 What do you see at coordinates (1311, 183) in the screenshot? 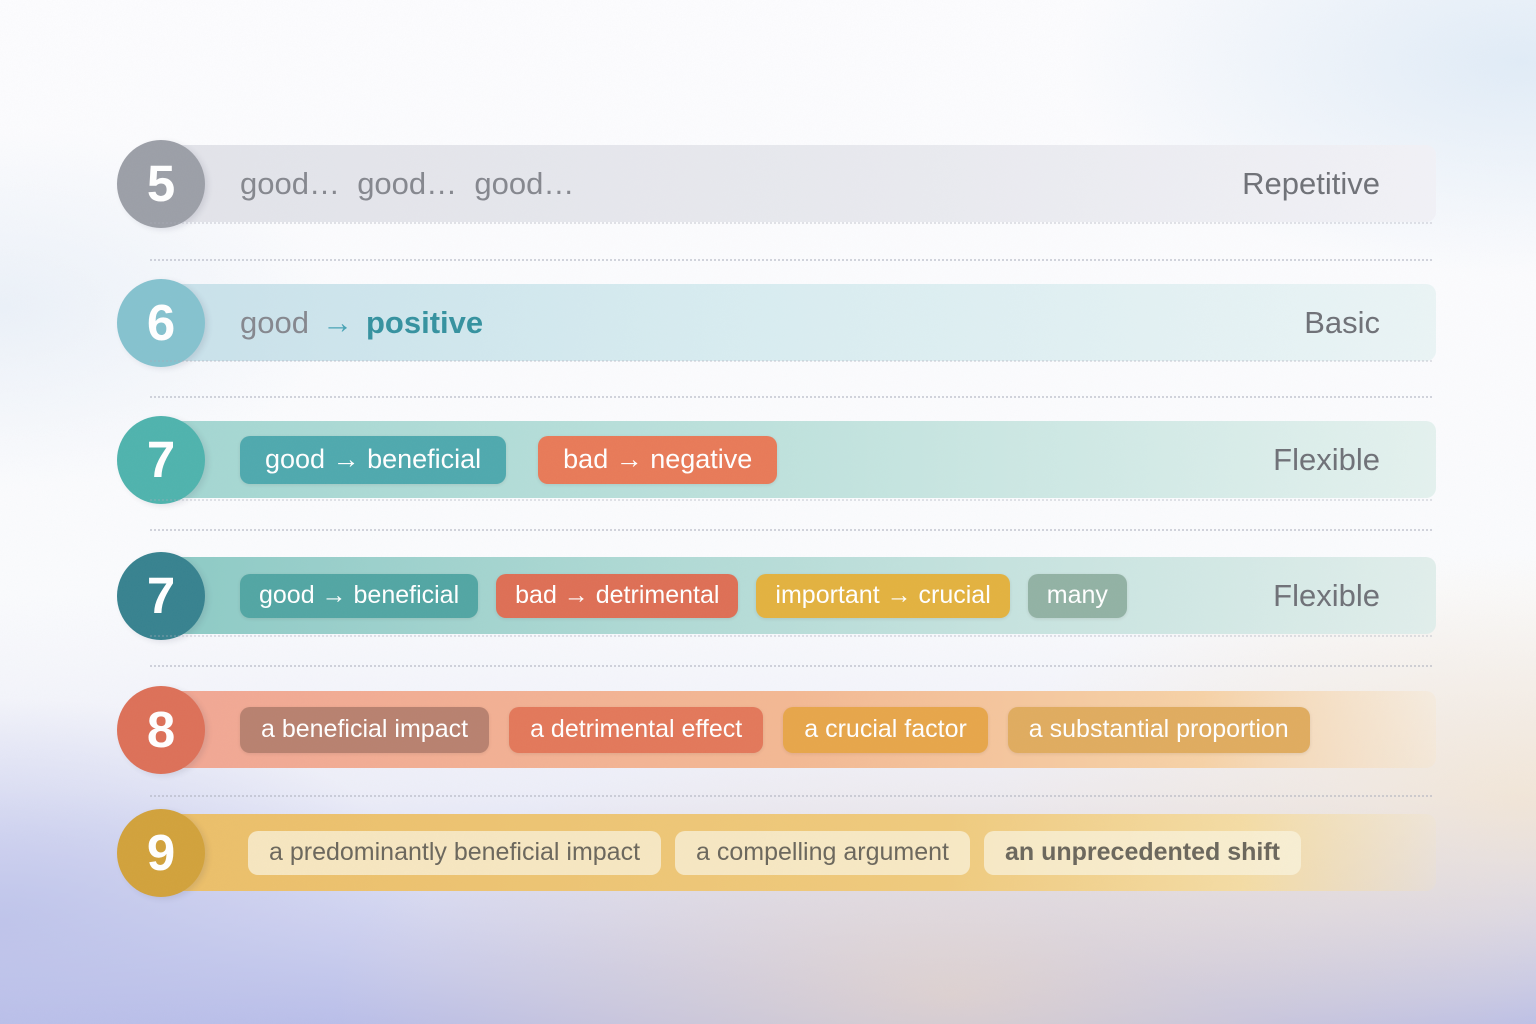
I see `descriptor-label: Repetitive` at bounding box center [1311, 183].